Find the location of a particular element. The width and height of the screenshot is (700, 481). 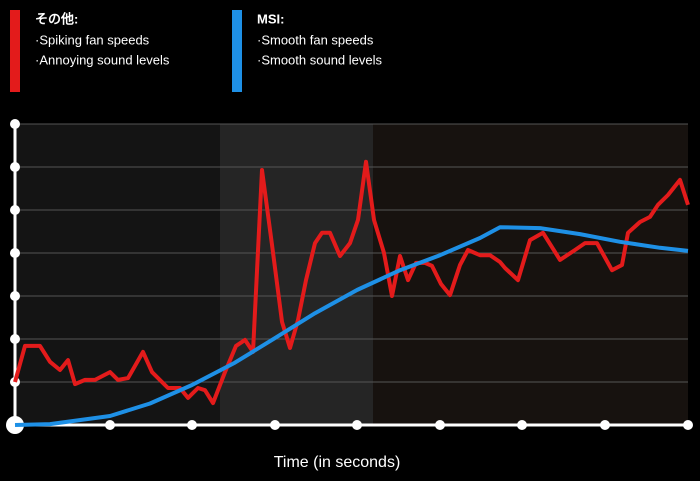

legend-label: MSI: is located at coordinates (270, 18).